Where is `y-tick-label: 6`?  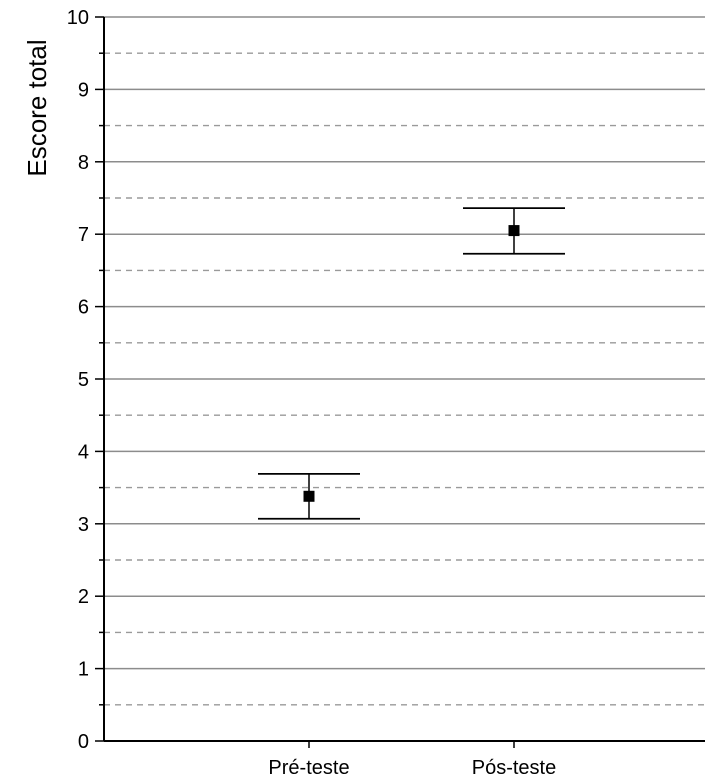 y-tick-label: 6 is located at coordinates (83, 308).